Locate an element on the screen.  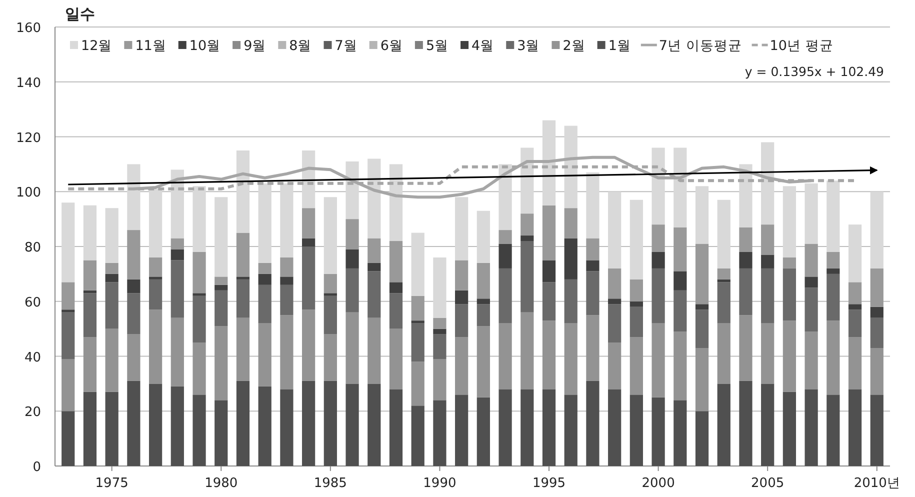
x-tick-label: 2000 is located at coordinates (658, 483).